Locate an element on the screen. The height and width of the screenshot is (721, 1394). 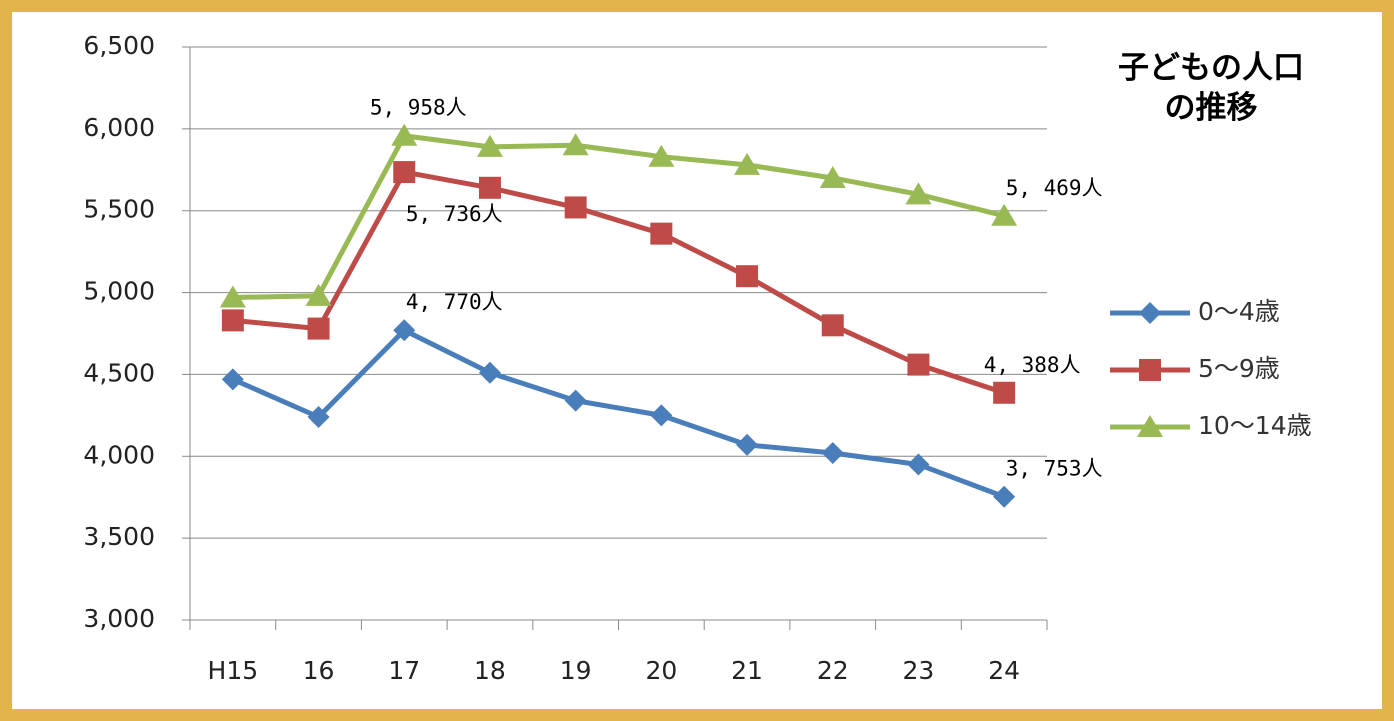
data-label: 5, 736人 is located at coordinates (454, 214).